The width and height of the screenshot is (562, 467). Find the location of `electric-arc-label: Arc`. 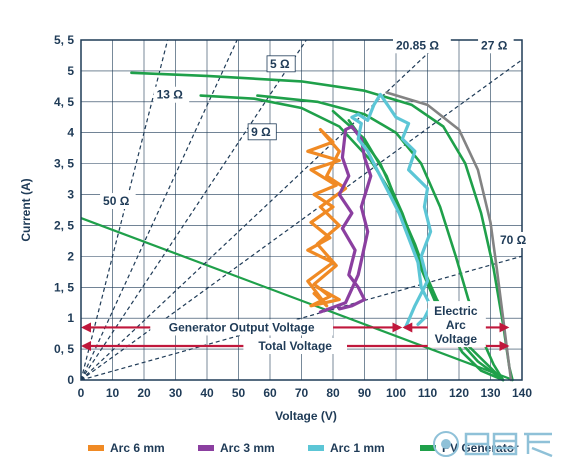

electric-arc-label: Arc is located at coordinates (456, 325).